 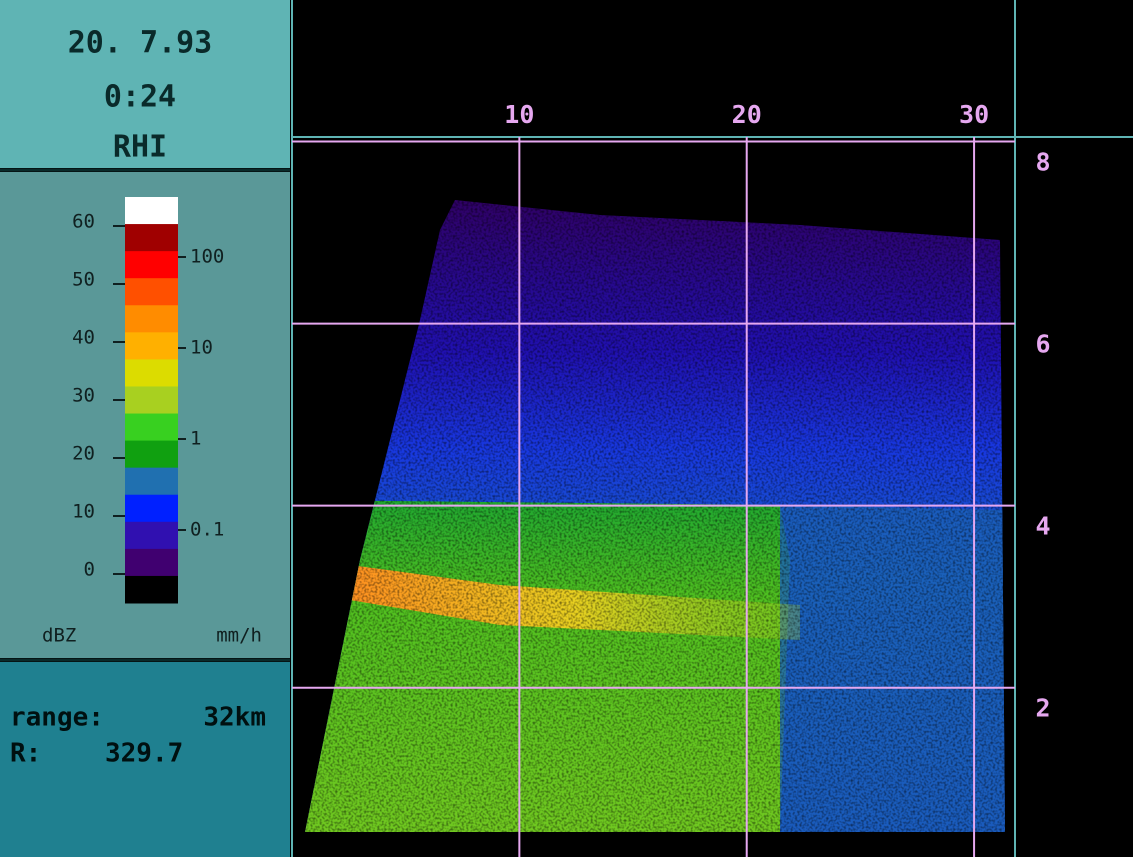 What do you see at coordinates (234, 718) in the screenshot?
I see `range-value: 32km` at bounding box center [234, 718].